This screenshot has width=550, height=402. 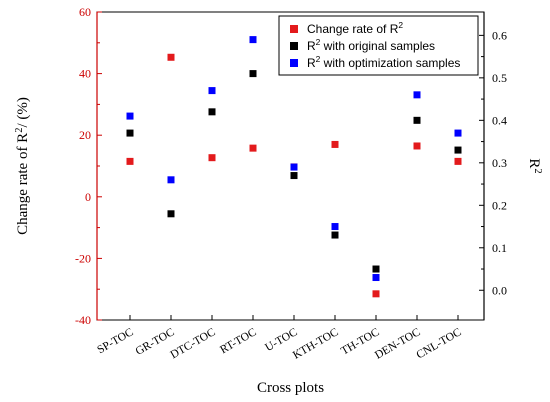 What do you see at coordinates (499, 35) in the screenshot?
I see `right-axis-tick-label: 0.6` at bounding box center [499, 35].